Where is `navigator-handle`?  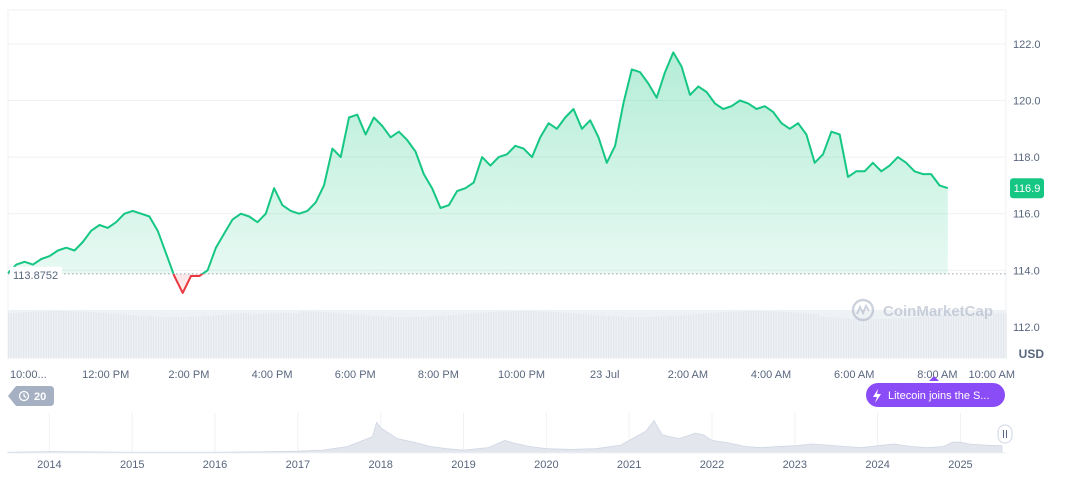 navigator-handle is located at coordinates (1005, 434).